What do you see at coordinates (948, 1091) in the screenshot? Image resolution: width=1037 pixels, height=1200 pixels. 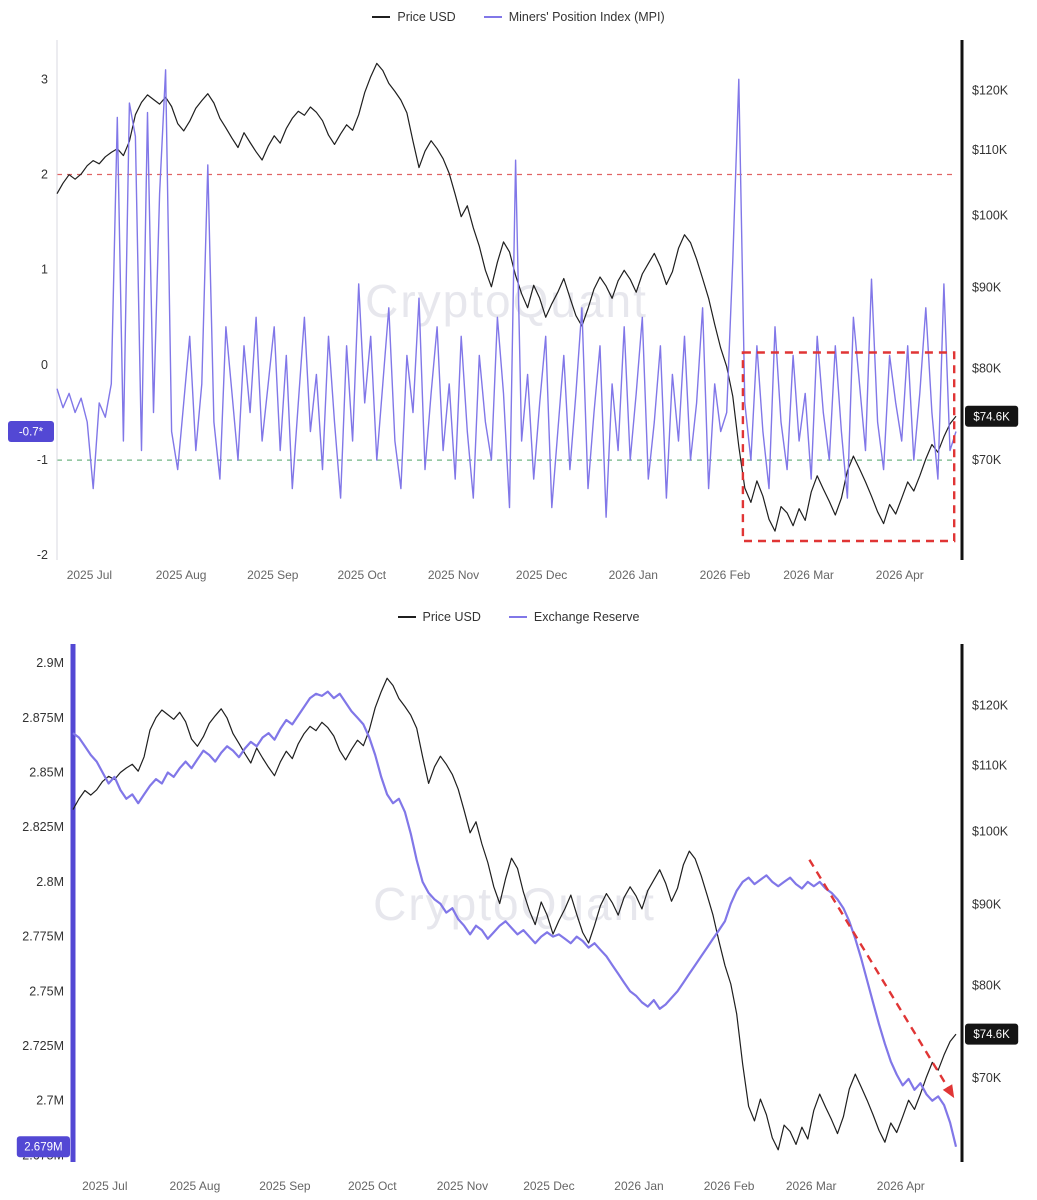 I see `trend-arrow-head` at bounding box center [948, 1091].